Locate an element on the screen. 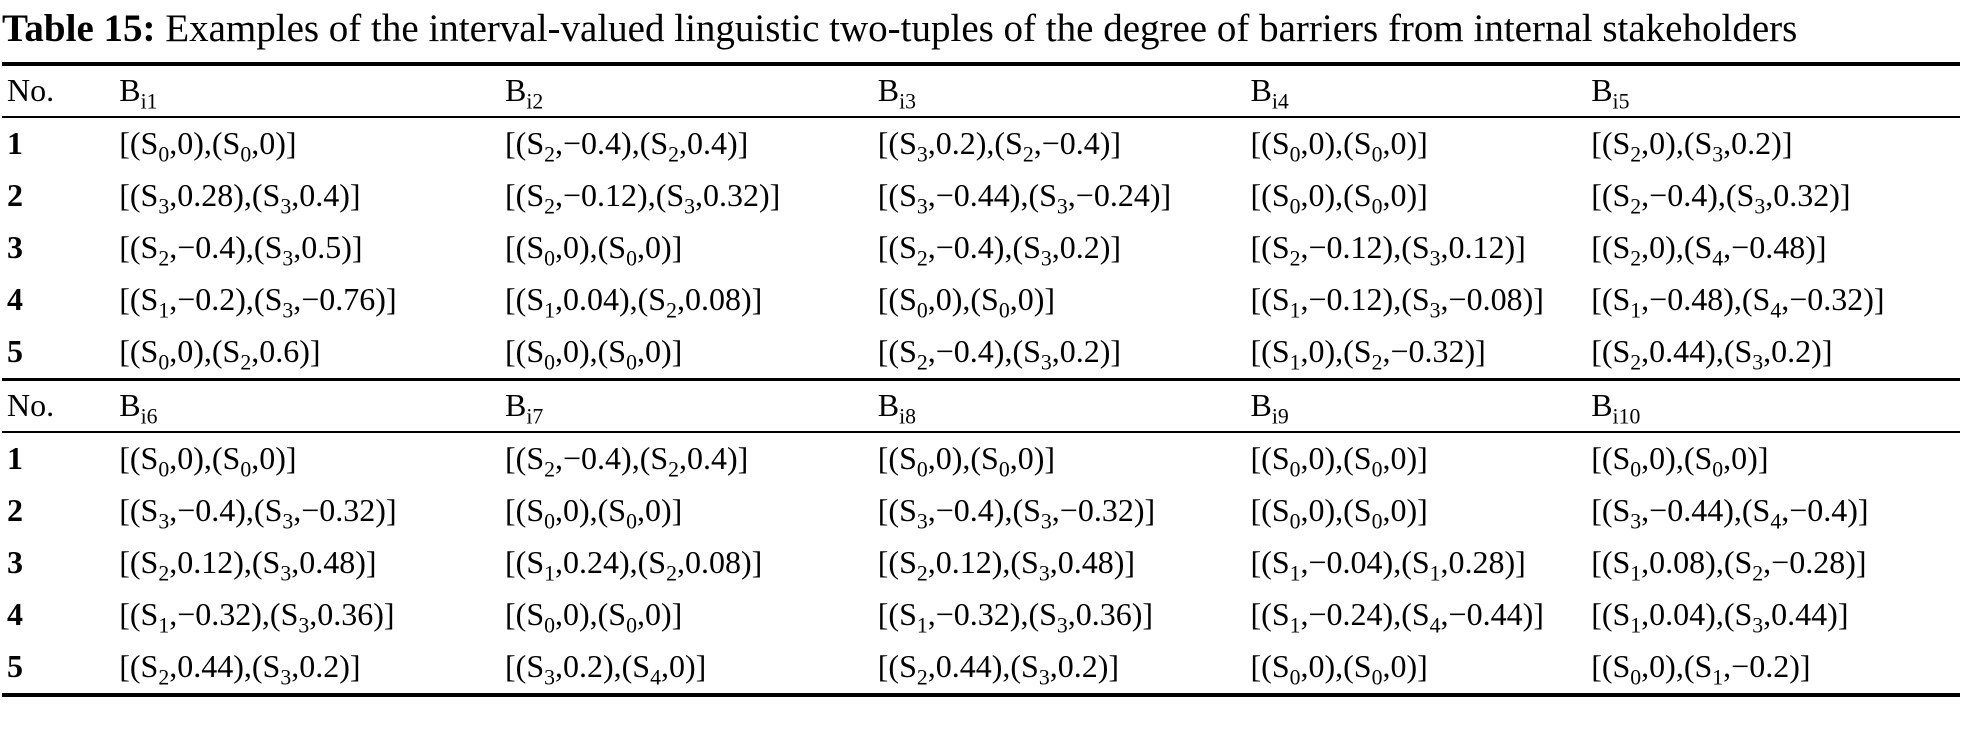  interval-two-tuple-cell: [(S1,−0.24),(S4,−0.44)] is located at coordinates (1397, 617).